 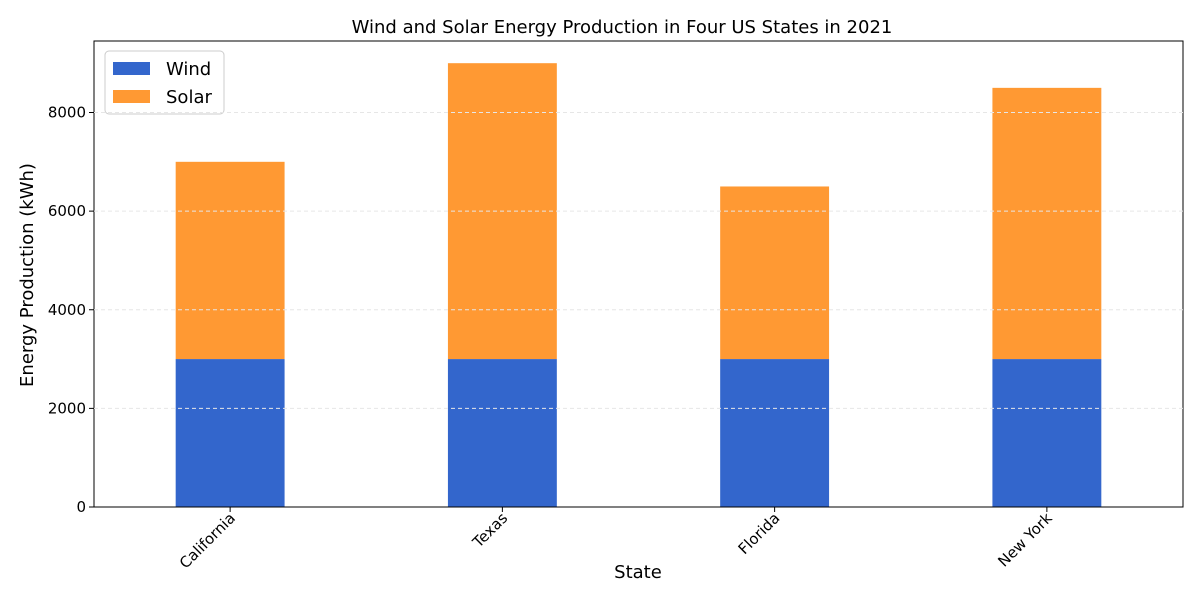 What do you see at coordinates (189, 97) in the screenshot?
I see `legend-label-solar: Solar` at bounding box center [189, 97].